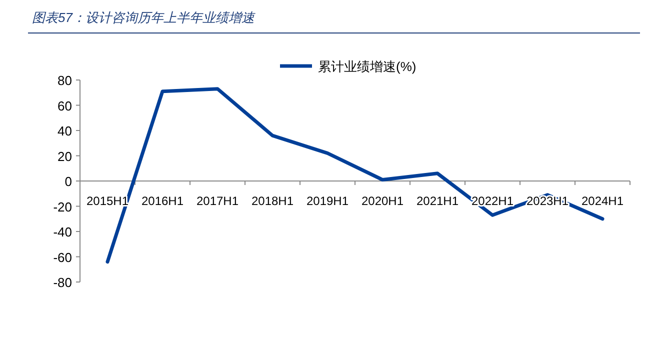 The image size is (654, 339). What do you see at coordinates (382, 201) in the screenshot?
I see `x-tick-label: 2020H1` at bounding box center [382, 201].